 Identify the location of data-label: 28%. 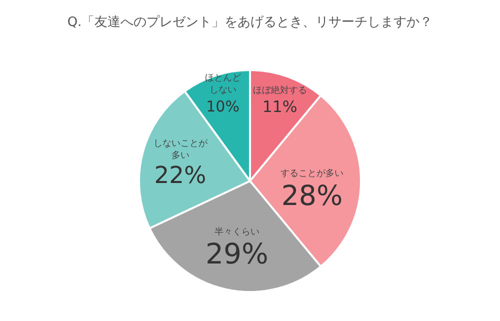
(312, 195).